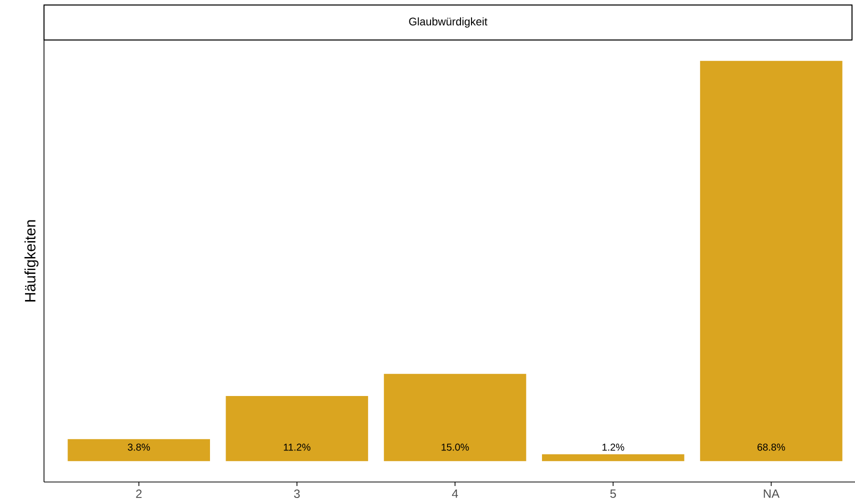  What do you see at coordinates (455, 494) in the screenshot?
I see `x-tick-label: 4` at bounding box center [455, 494].